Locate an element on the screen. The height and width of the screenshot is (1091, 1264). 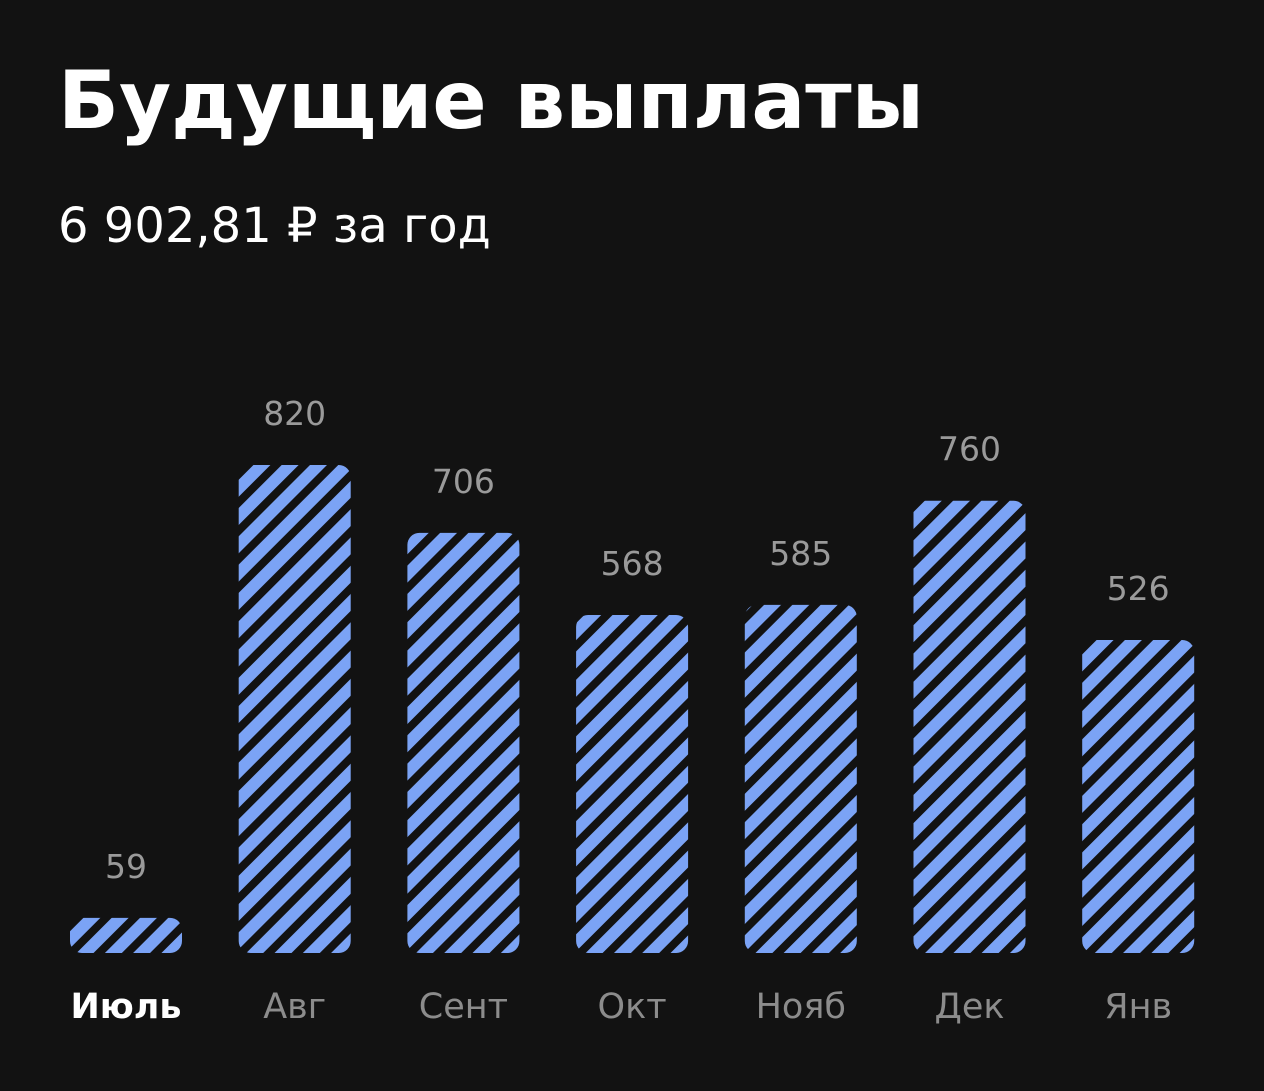
value-label: 820 is located at coordinates (294, 413).